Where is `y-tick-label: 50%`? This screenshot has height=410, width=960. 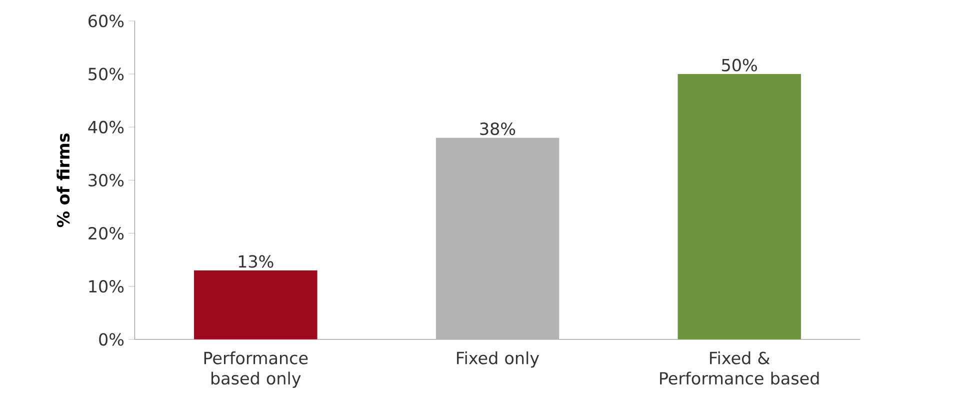 y-tick-label: 50% is located at coordinates (106, 74).